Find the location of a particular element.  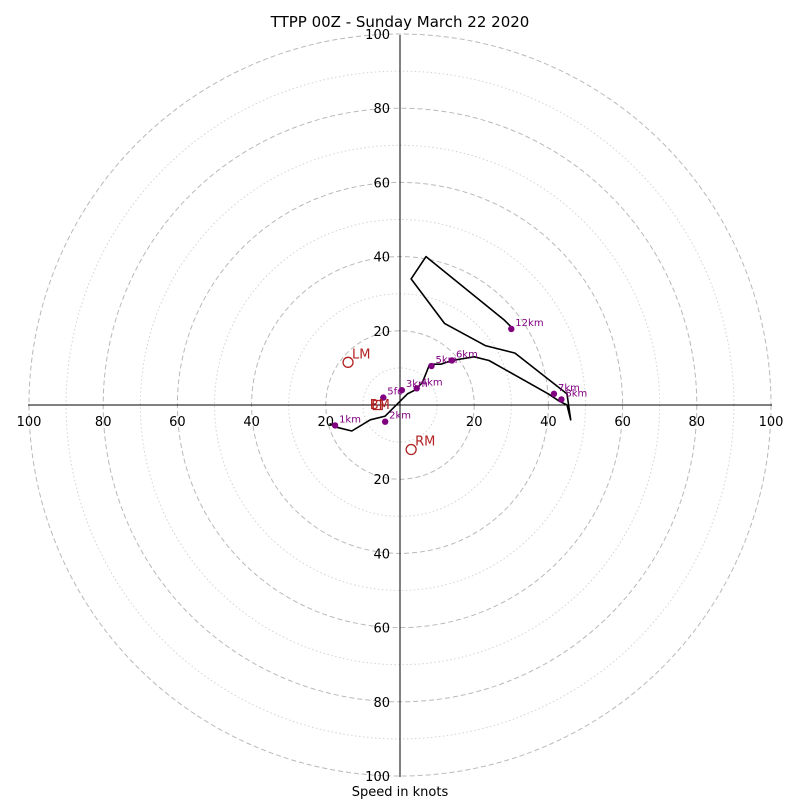

storm-motion-layer: LM RM BM is located at coordinates (388, 401).